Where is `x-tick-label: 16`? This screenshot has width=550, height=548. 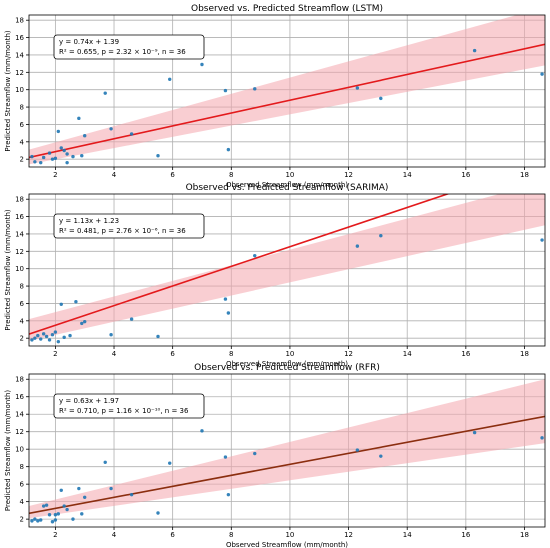 x-tick-label: 16 is located at coordinates (465, 175).